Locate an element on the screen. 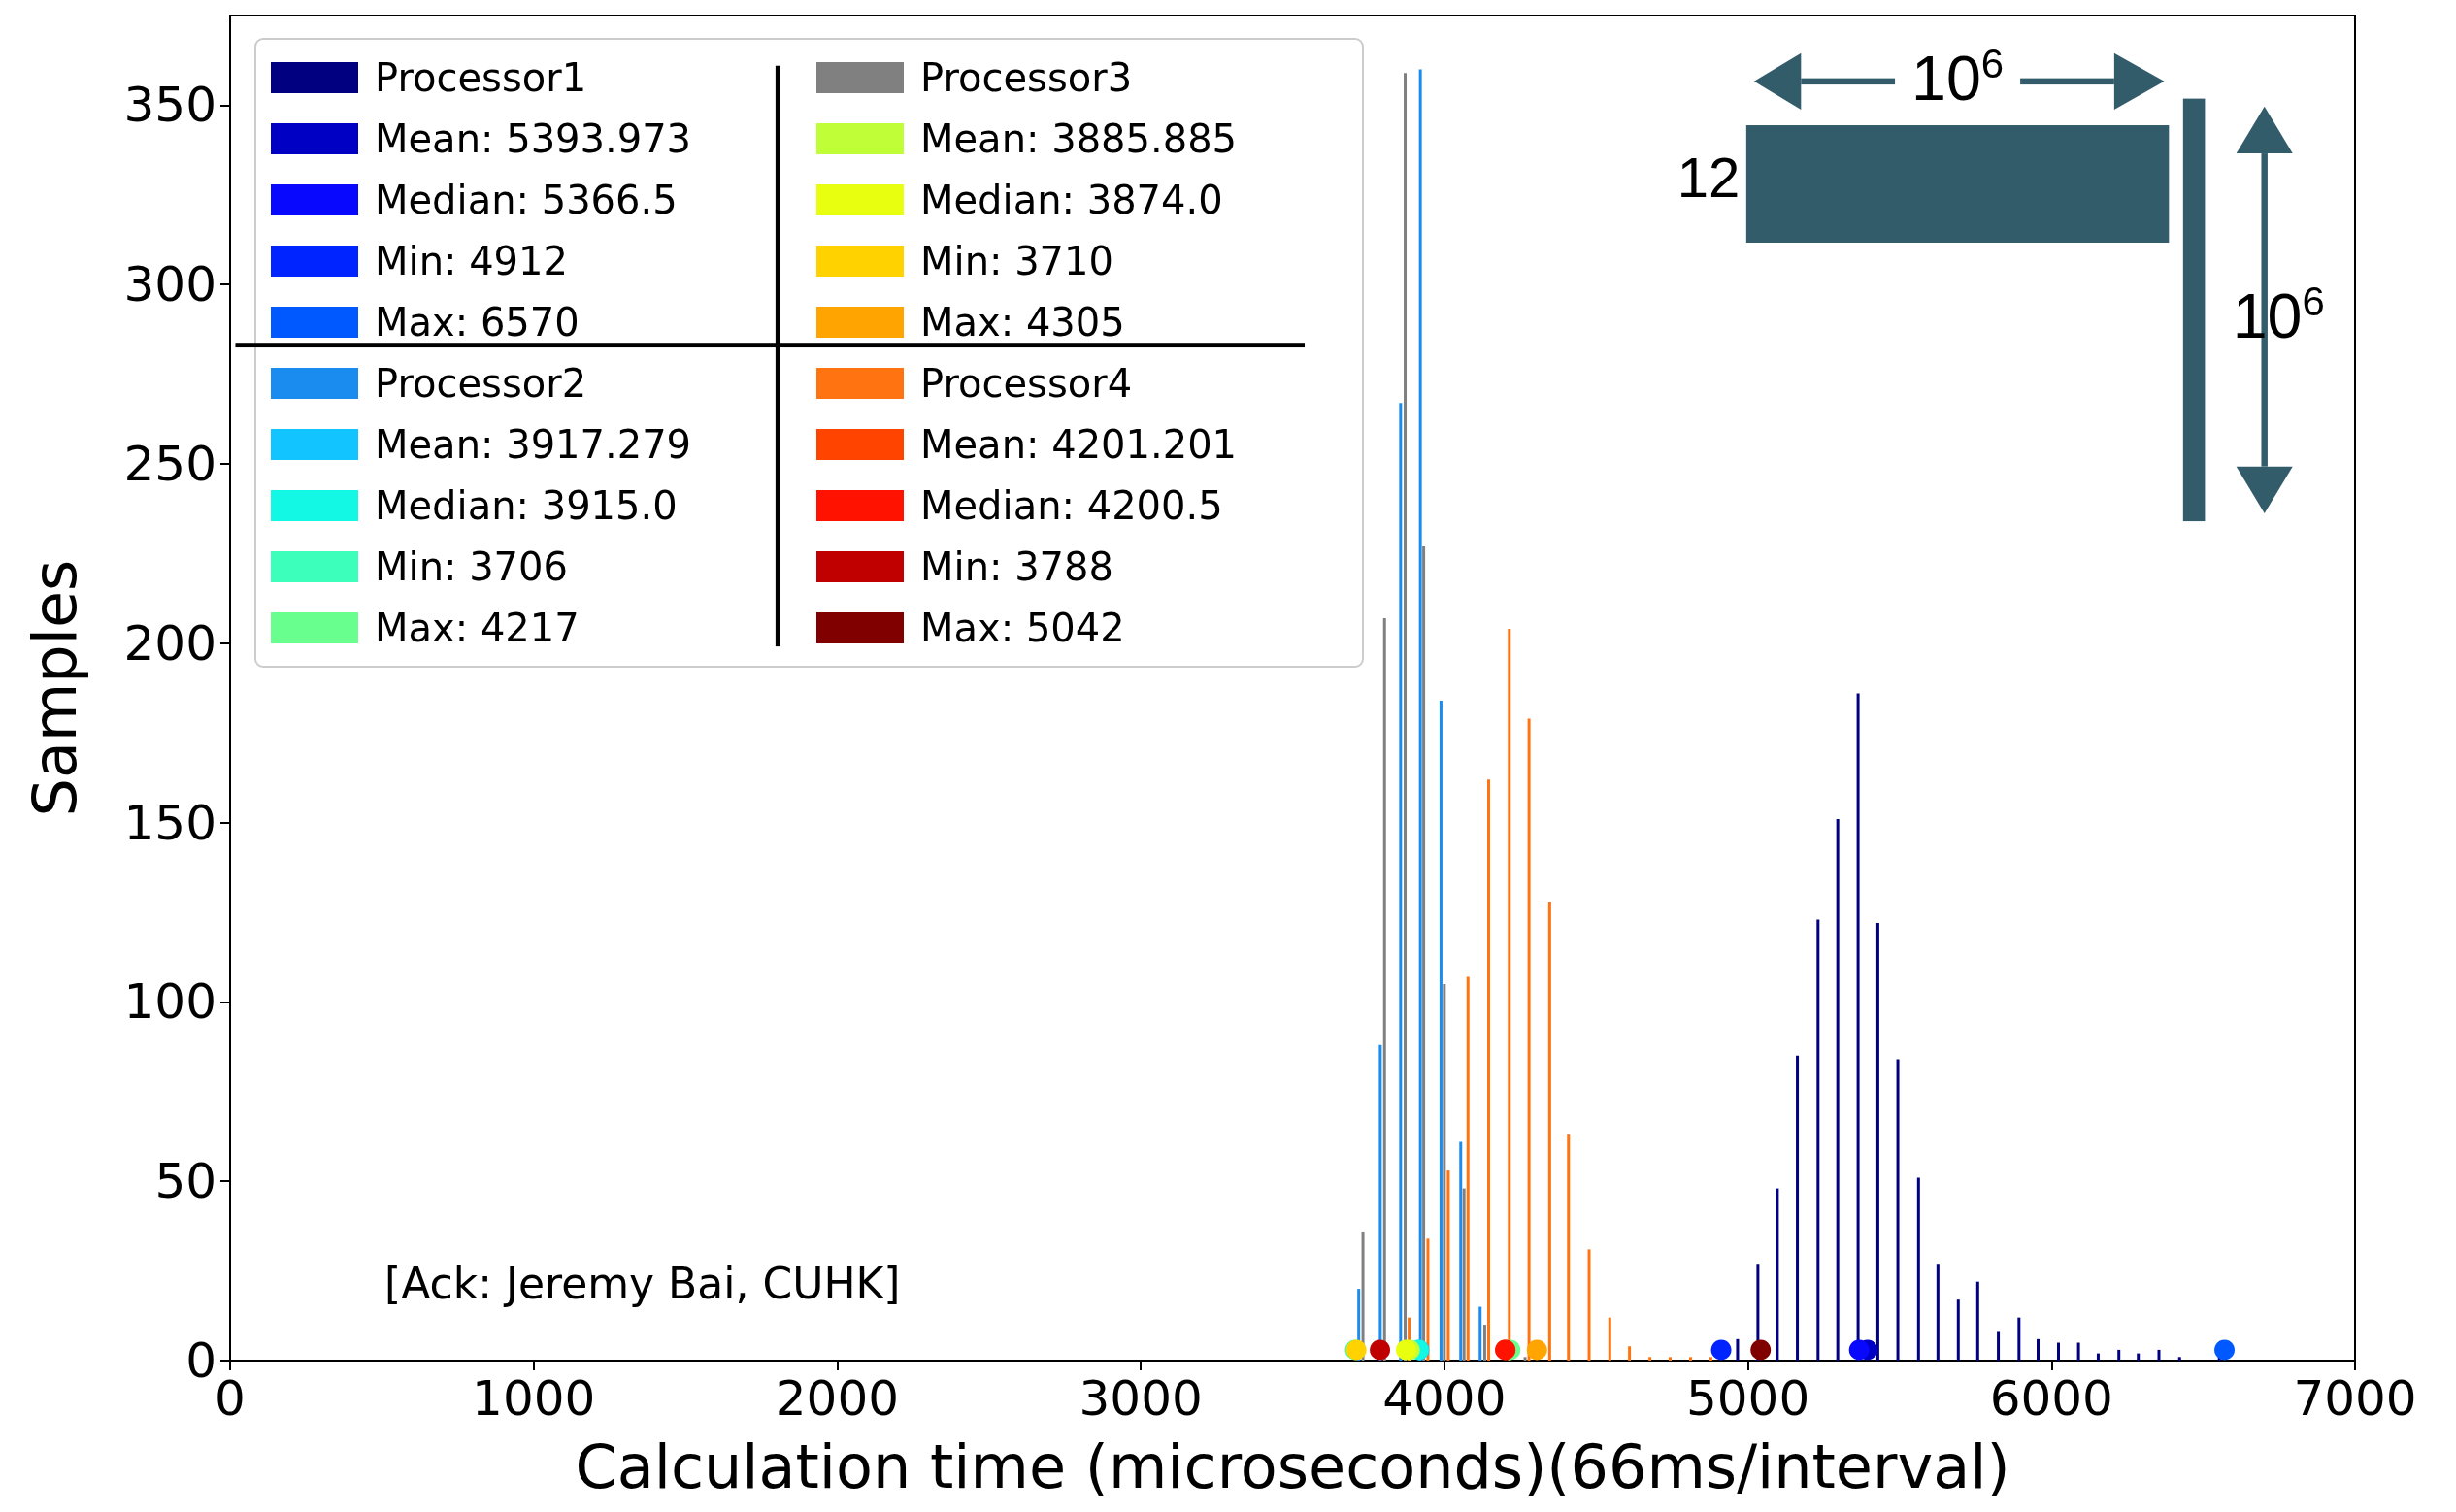 This screenshot has width=2456, height=1512. x-tick-label: 3000 is located at coordinates (1141, 1398).